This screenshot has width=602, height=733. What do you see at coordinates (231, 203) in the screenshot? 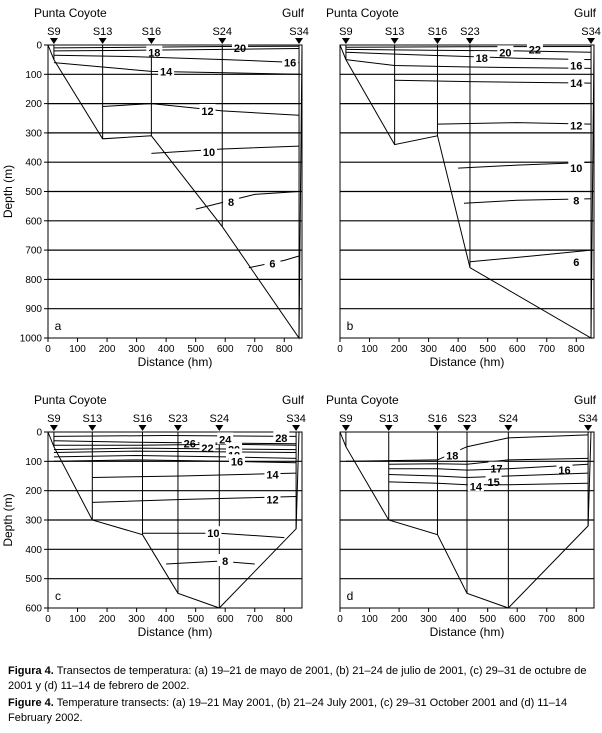
I see `isotherm-label-8: 8` at bounding box center [231, 203].